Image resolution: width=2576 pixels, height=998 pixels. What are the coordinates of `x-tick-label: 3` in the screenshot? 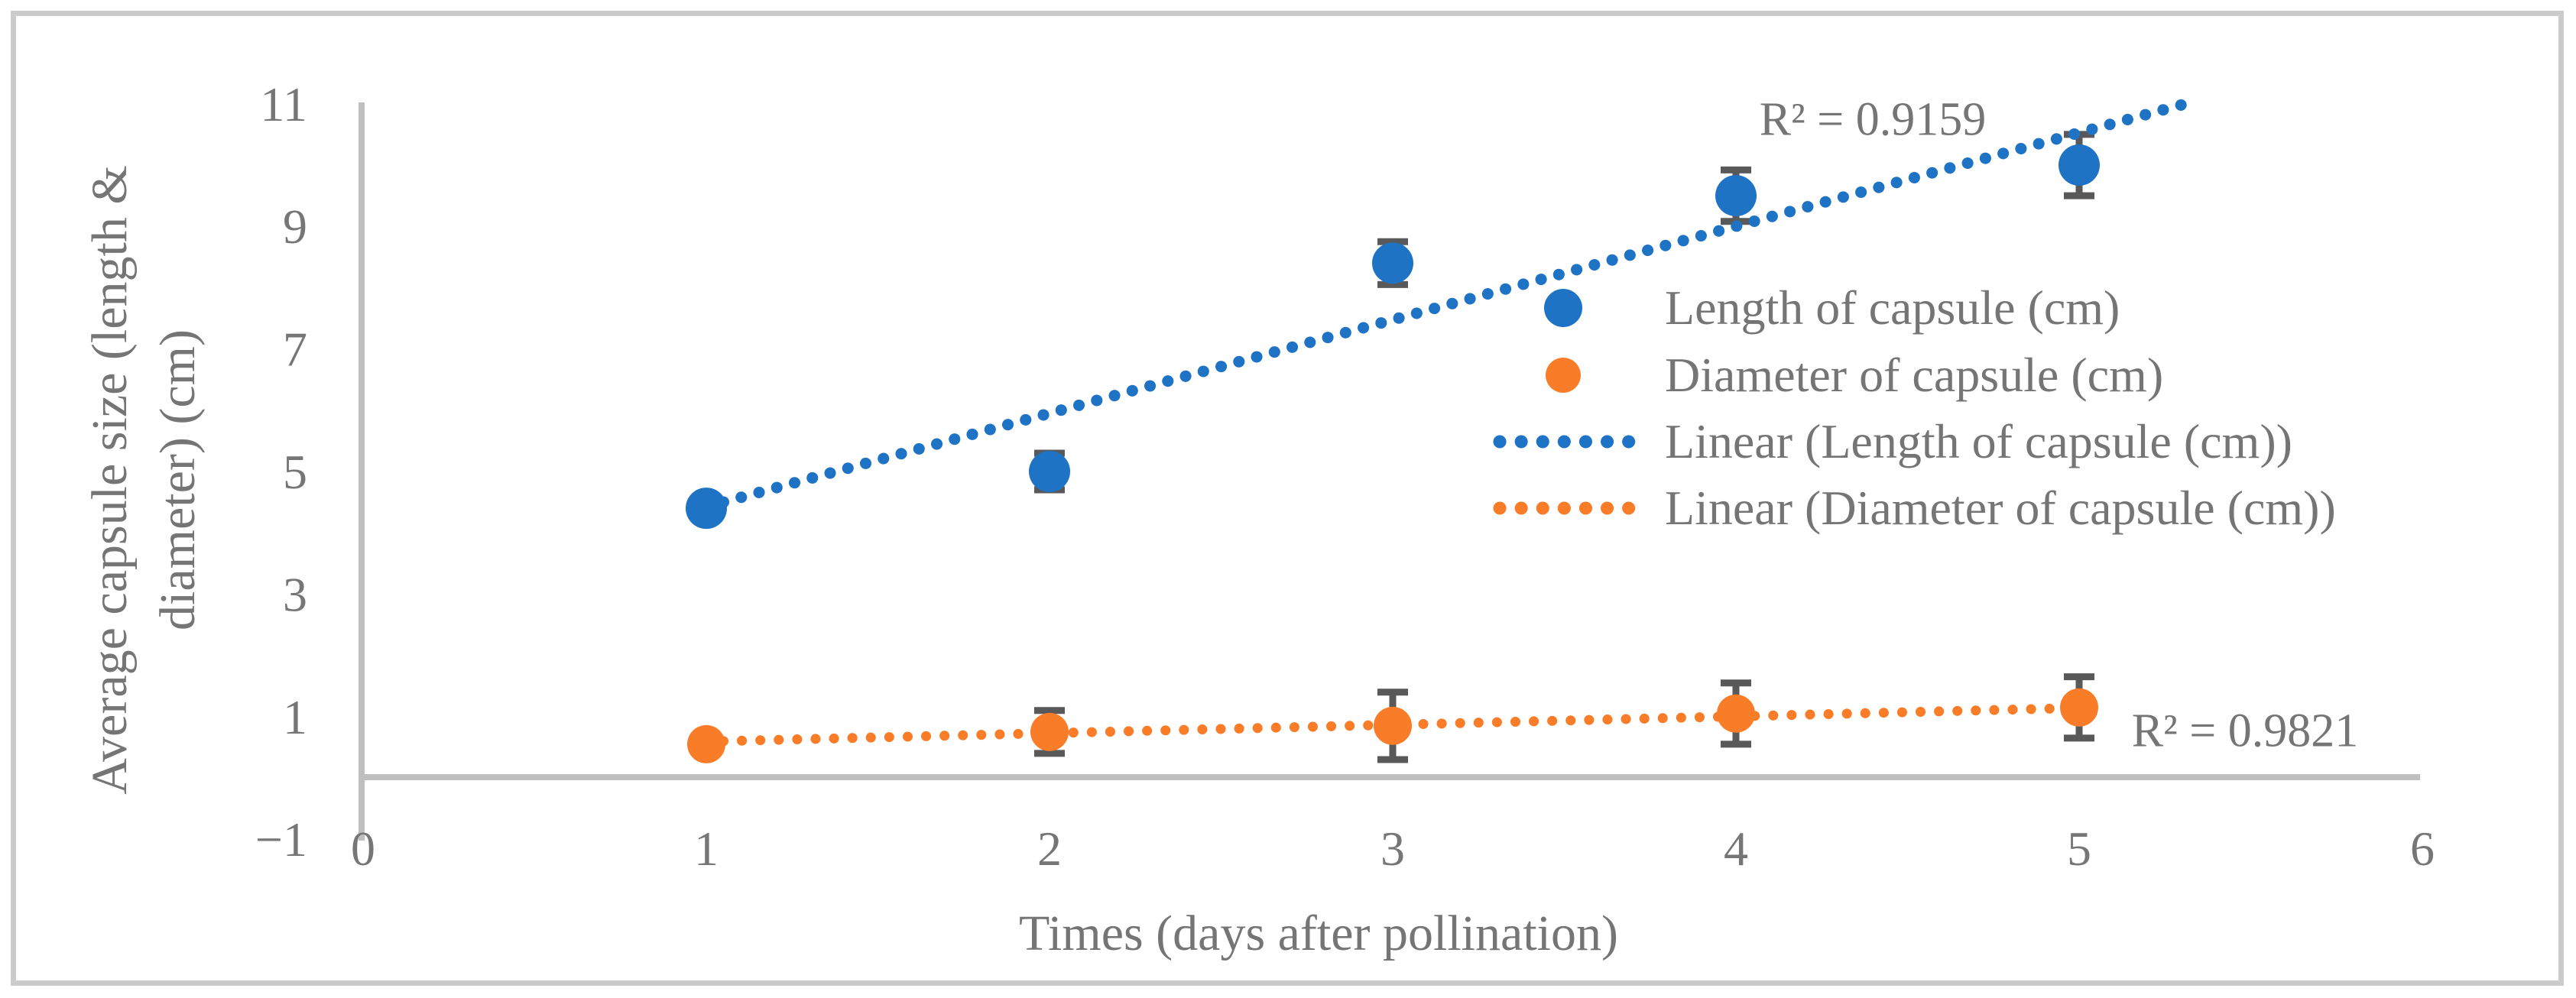 It's located at (1392, 849).